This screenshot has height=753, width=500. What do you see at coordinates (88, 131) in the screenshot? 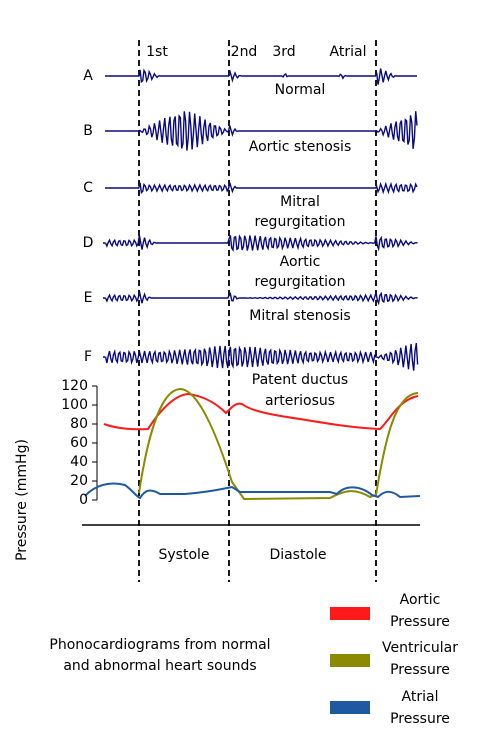
I see `row-letter: B` at bounding box center [88, 131].